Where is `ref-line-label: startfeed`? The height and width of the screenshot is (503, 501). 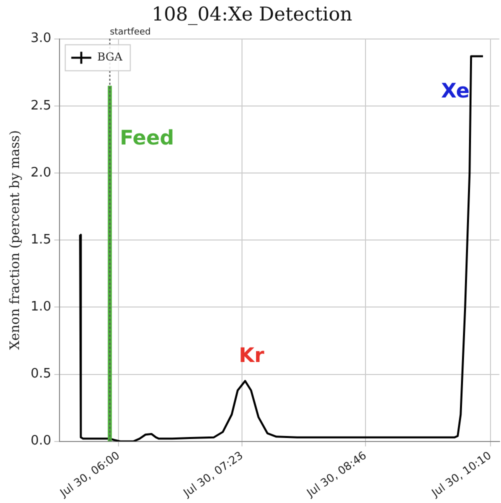
ref-line-label: startfeed is located at coordinates (130, 33).